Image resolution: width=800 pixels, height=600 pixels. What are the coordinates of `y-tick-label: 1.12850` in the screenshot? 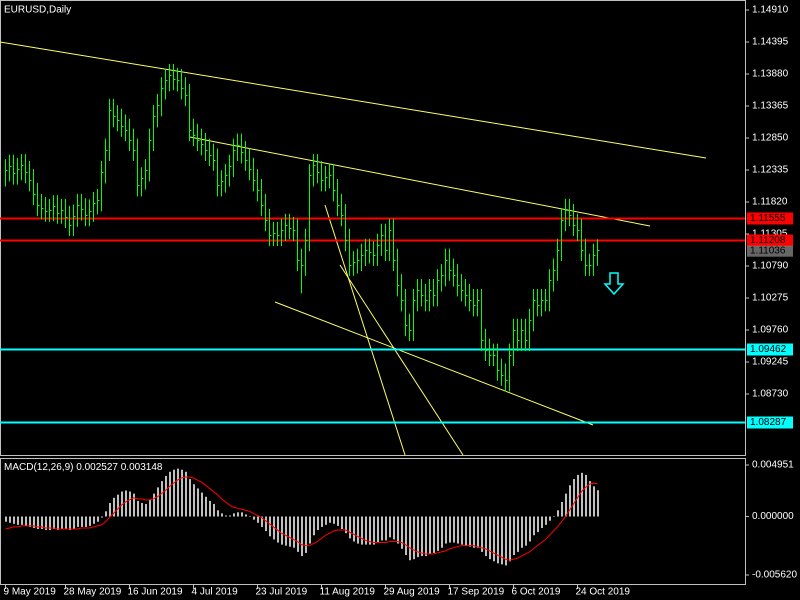 It's located at (770, 138).